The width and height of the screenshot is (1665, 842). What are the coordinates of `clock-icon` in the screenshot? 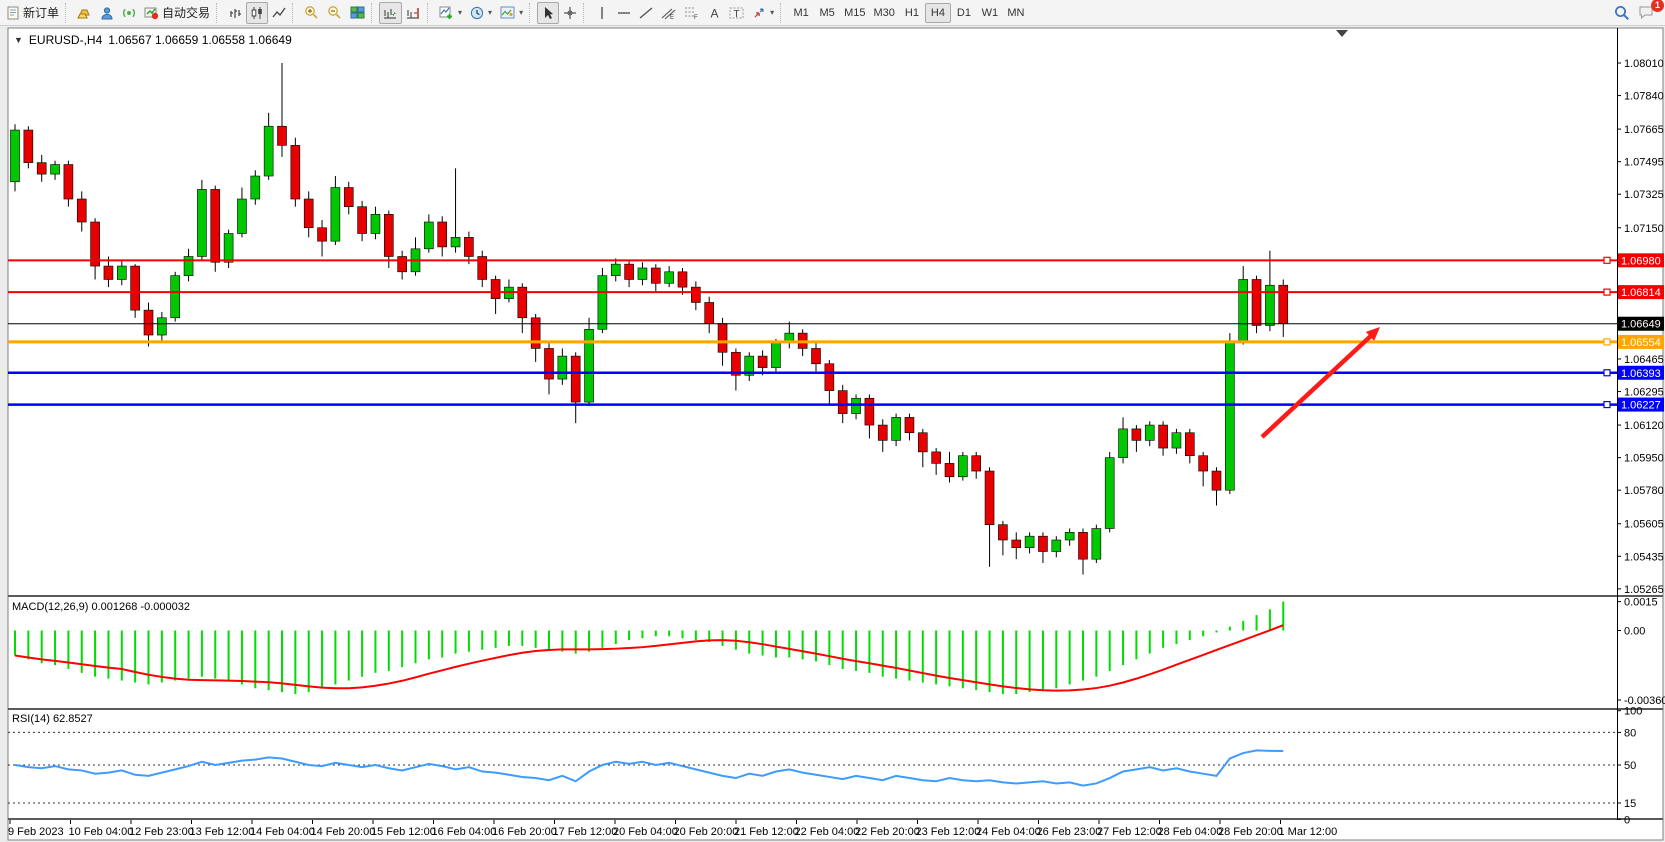 It's located at (477, 13).